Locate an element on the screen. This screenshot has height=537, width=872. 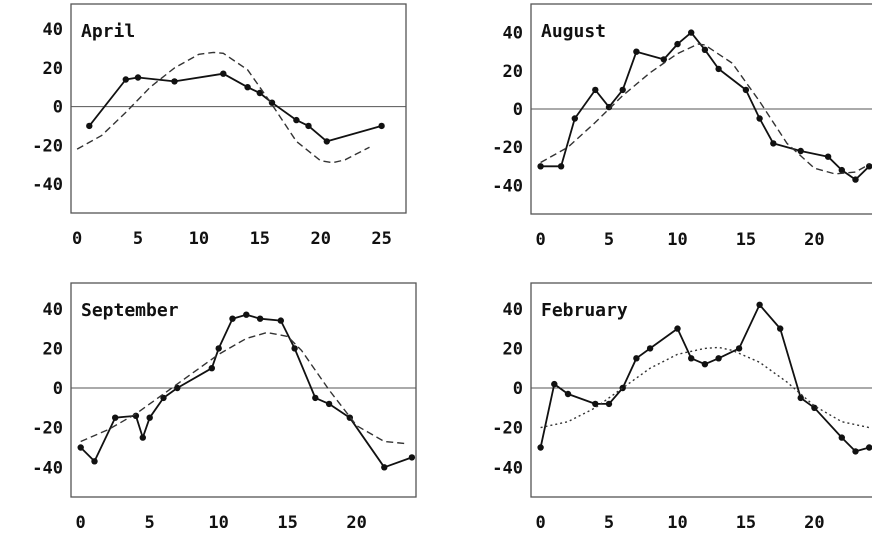
panel-title-backing is located at coordinates (574, 31).